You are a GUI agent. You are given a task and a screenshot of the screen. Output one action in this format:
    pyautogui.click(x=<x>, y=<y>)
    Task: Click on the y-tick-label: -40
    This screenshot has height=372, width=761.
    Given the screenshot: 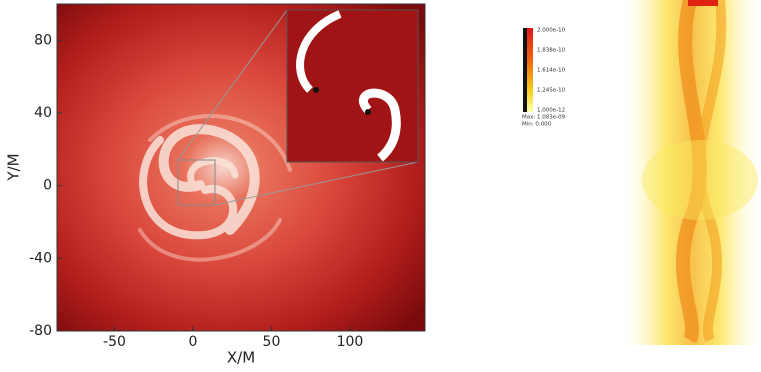 What is the action you would take?
    pyautogui.click(x=40, y=258)
    